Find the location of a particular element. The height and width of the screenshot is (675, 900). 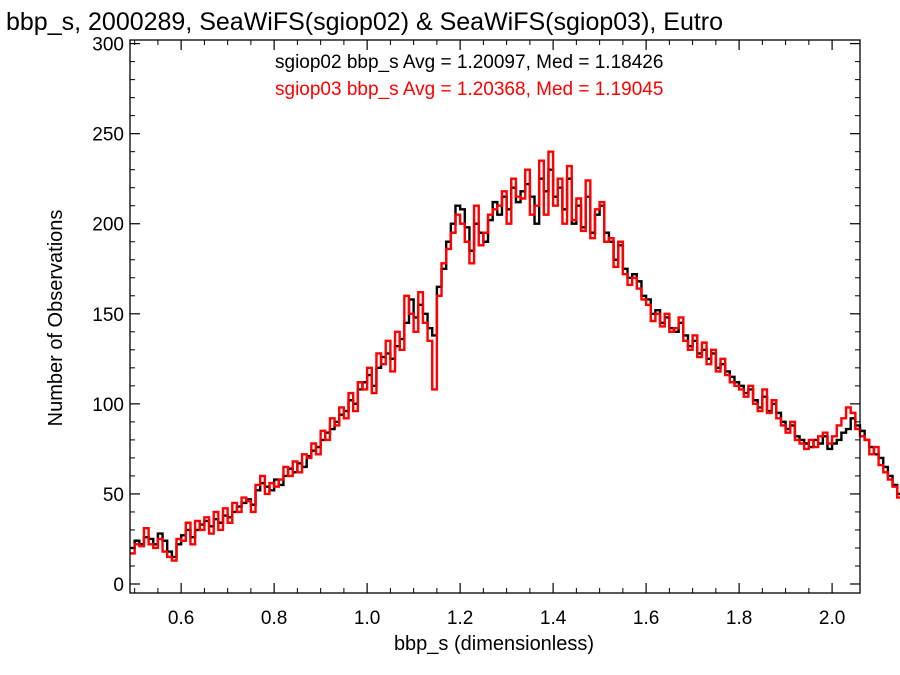

x-axis-label: bbp_s (dimensionless) is located at coordinates (494, 644).